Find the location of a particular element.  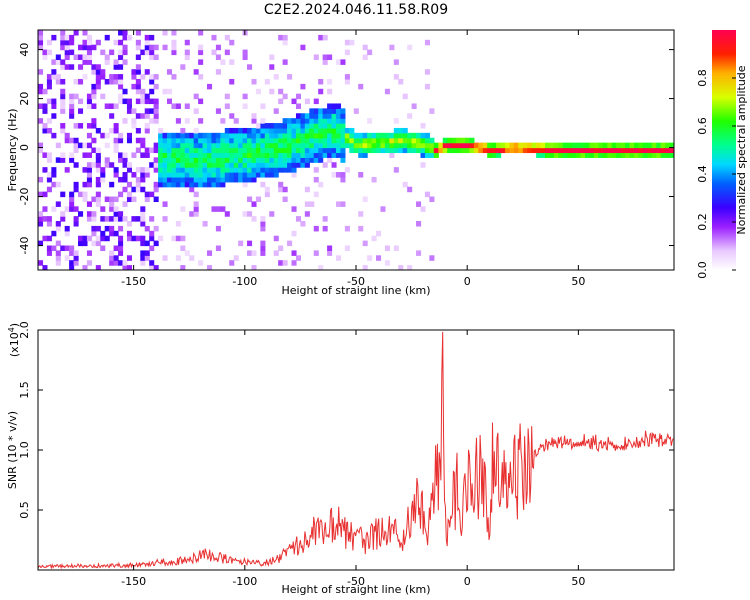

colorbar-tick-label: 0.4 is located at coordinates (702, 174).